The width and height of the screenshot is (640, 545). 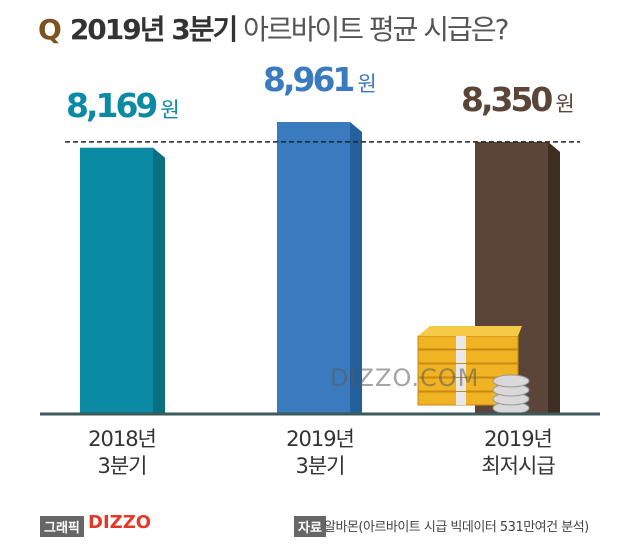 What do you see at coordinates (50, 29) in the screenshot?
I see `q-mark: Q` at bounding box center [50, 29].